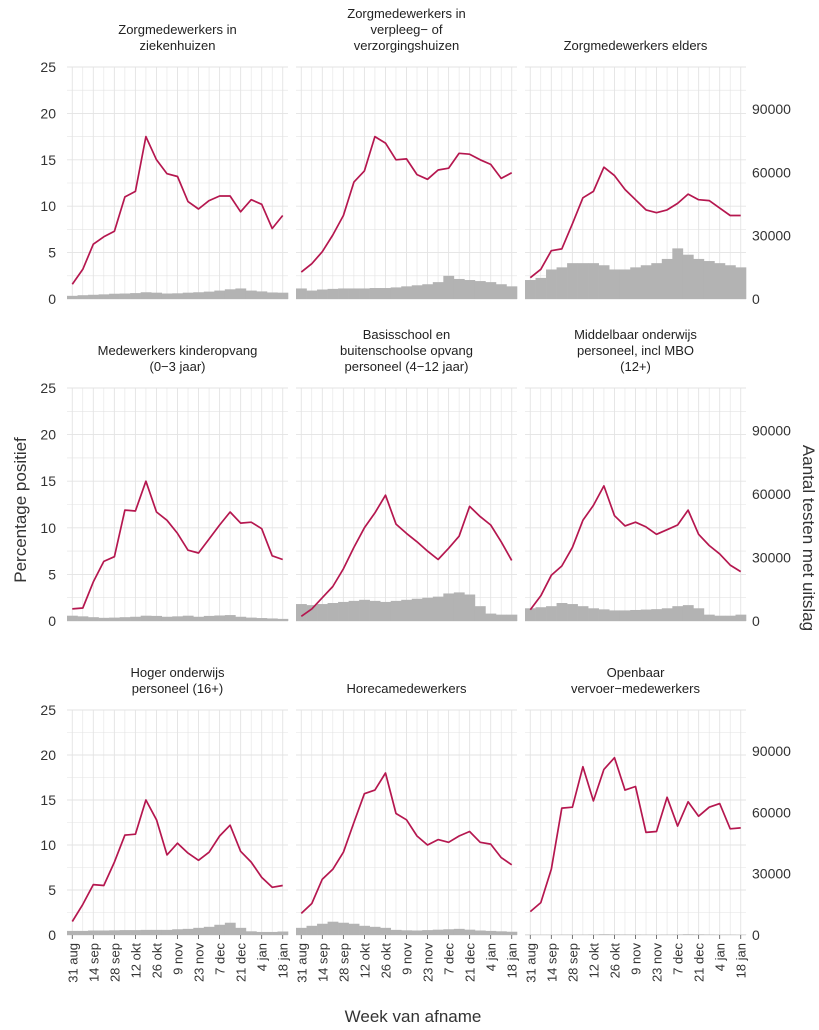  Describe the element at coordinates (178, 366) in the screenshot. I see `panel-title-line: (0−3 jaar)` at that location.